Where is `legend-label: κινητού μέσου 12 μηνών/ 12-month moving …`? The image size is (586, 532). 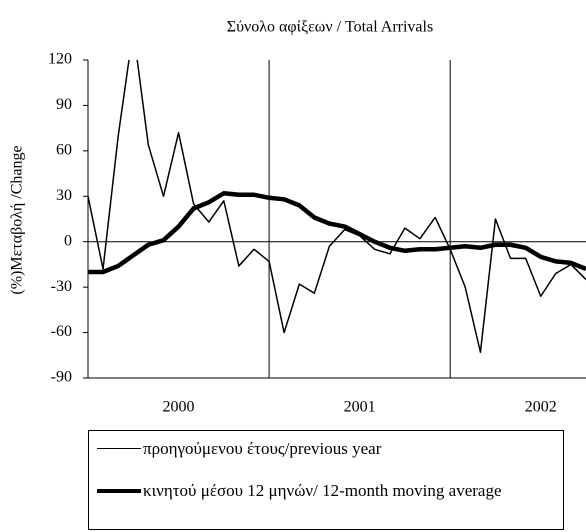
legend-label: κινητού μέσου 12 μηνών/ 12-month moving … is located at coordinates (322, 490).